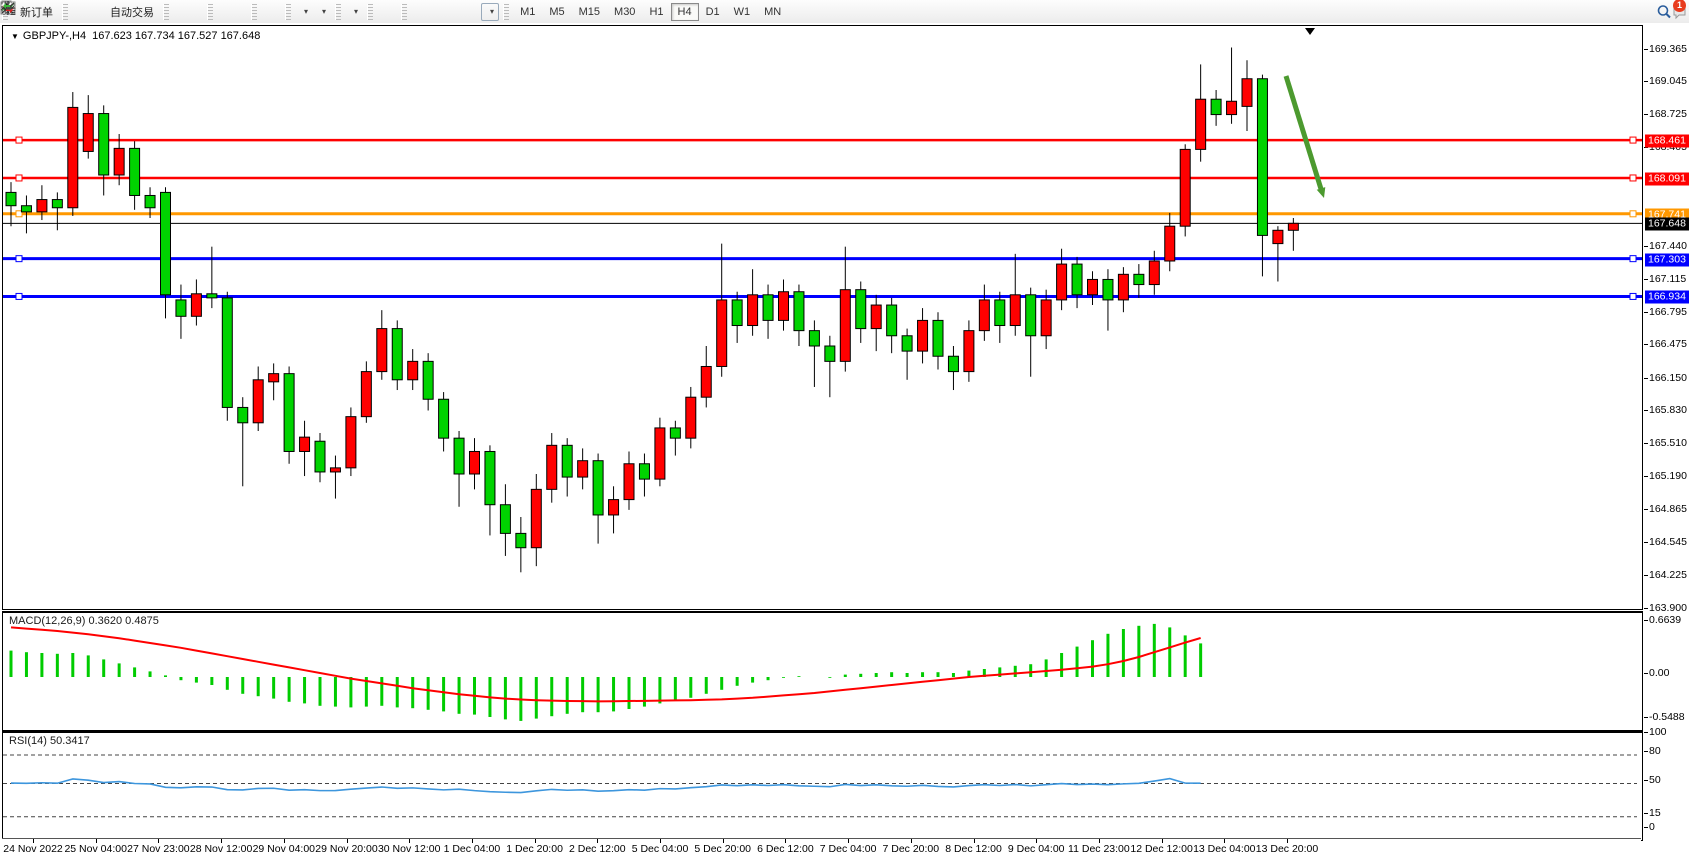 The height and width of the screenshot is (860, 1689). I want to click on vertical-line-button, so click(214, 11).